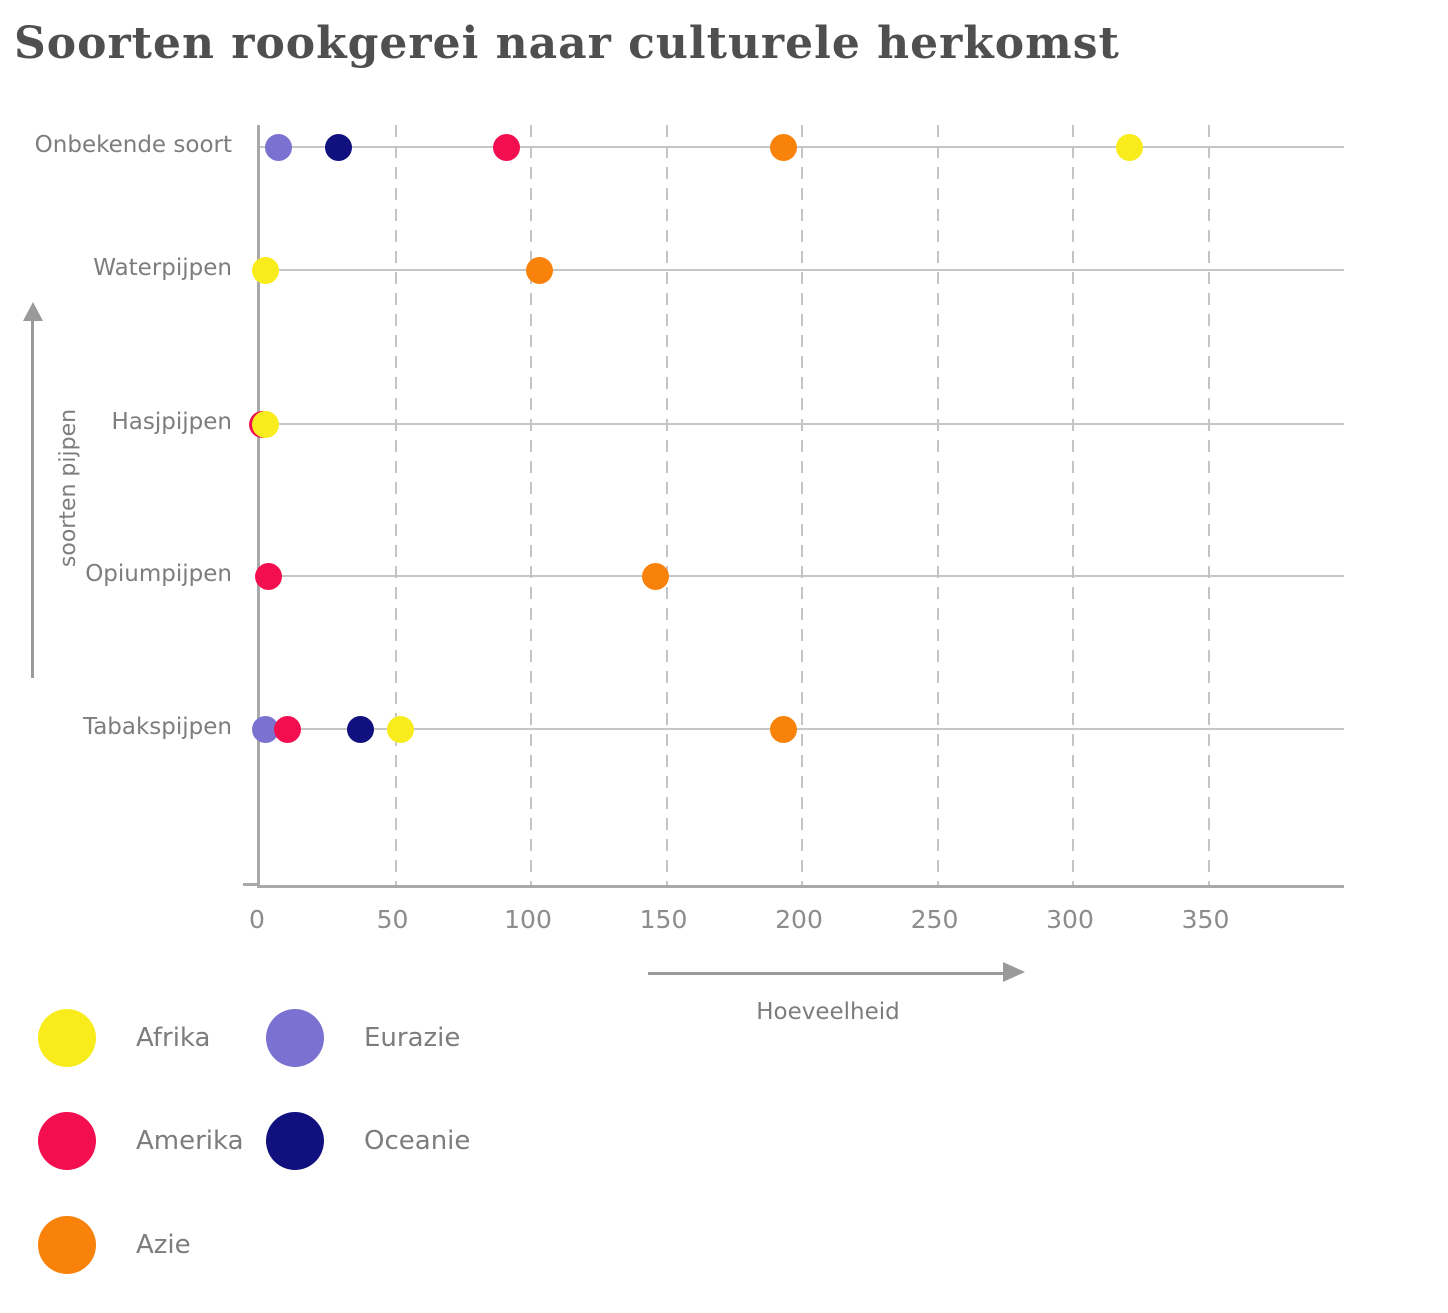  I want to click on legend-label: Amerika, so click(190, 1141).